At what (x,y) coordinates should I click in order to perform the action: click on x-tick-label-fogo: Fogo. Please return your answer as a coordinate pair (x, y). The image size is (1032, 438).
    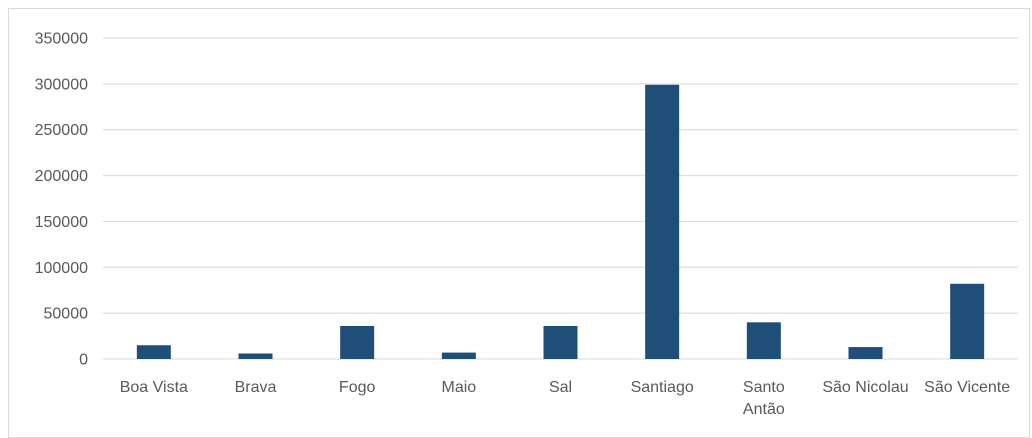
    Looking at the image, I should click on (357, 387).